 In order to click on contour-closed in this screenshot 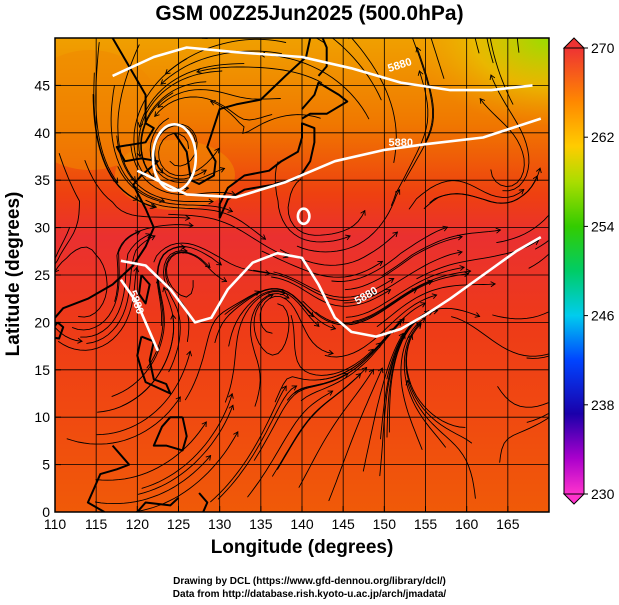, I will do `click(303, 216)`.